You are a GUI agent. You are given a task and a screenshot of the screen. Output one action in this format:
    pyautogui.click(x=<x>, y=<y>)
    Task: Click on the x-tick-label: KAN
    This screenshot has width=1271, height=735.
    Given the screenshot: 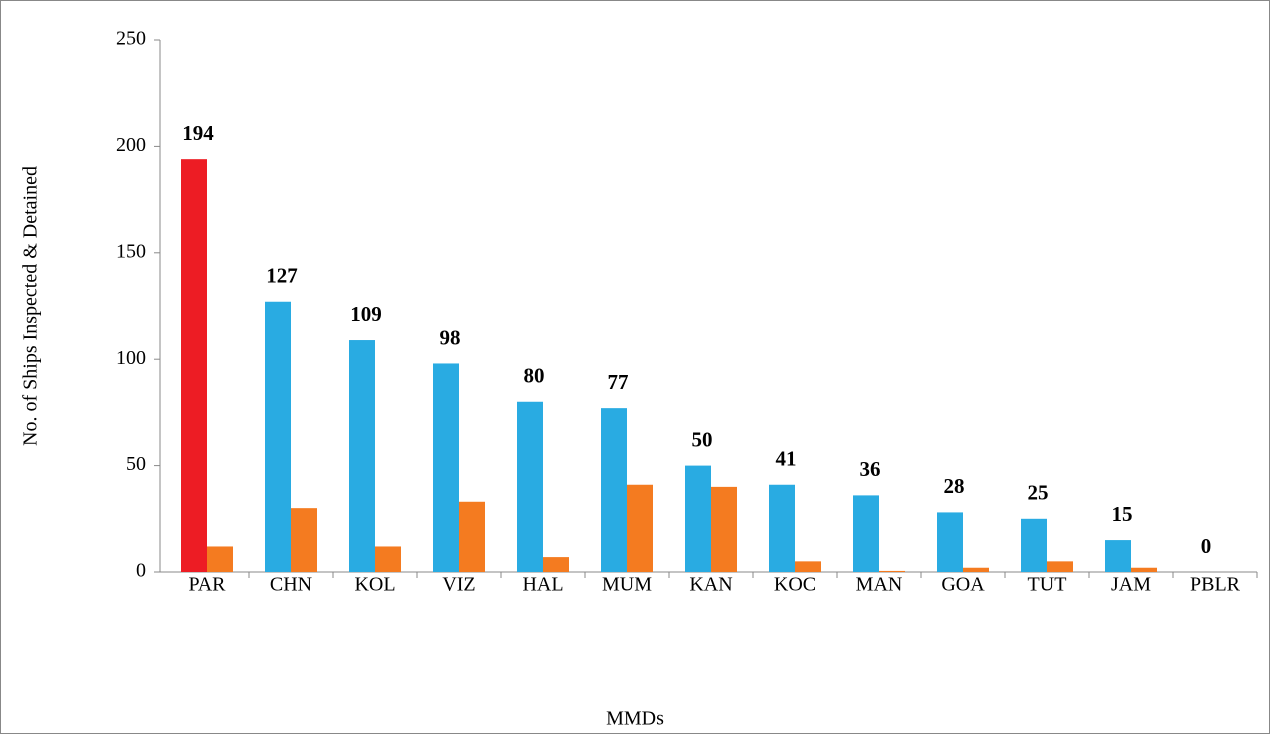 What is the action you would take?
    pyautogui.click(x=710, y=585)
    